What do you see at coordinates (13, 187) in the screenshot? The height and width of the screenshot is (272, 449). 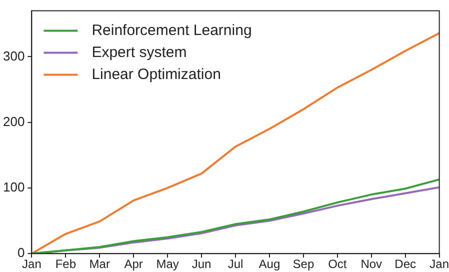 I see `y-tick-label: 100` at bounding box center [13, 187].